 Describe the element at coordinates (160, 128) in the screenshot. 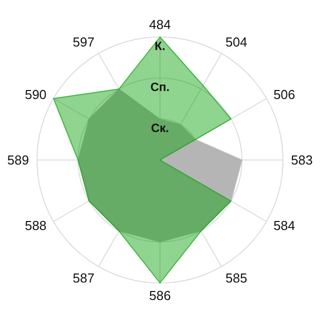

I see `y-tick-label: Ск.` at that location.